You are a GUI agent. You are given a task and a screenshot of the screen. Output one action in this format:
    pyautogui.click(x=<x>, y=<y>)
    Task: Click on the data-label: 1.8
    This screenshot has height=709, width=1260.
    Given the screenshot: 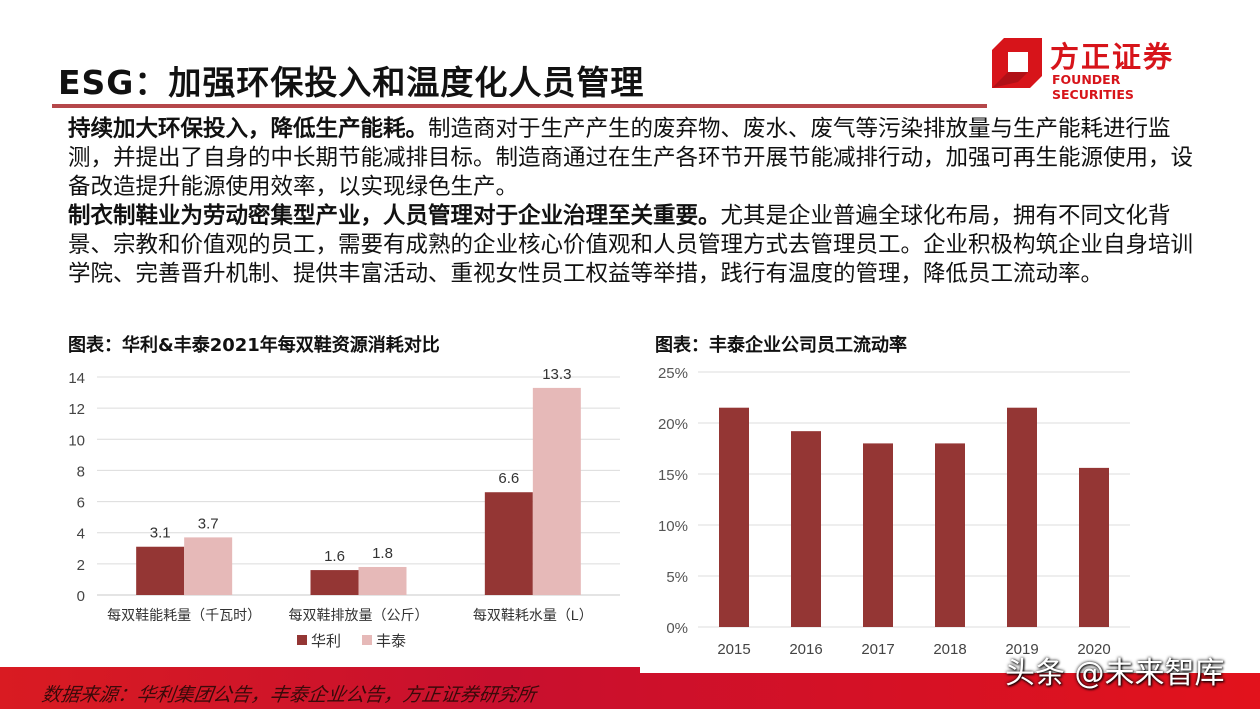 What is the action you would take?
    pyautogui.click(x=382, y=553)
    